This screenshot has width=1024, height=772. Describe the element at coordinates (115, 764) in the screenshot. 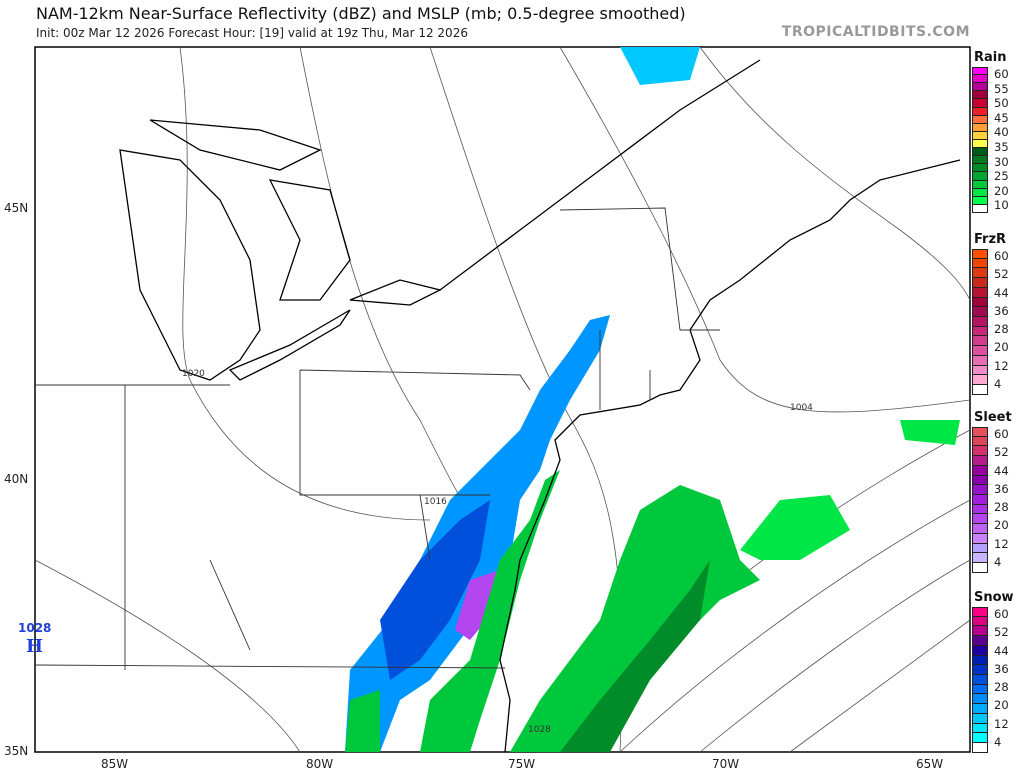

I see `lon-label: 85W` at that location.